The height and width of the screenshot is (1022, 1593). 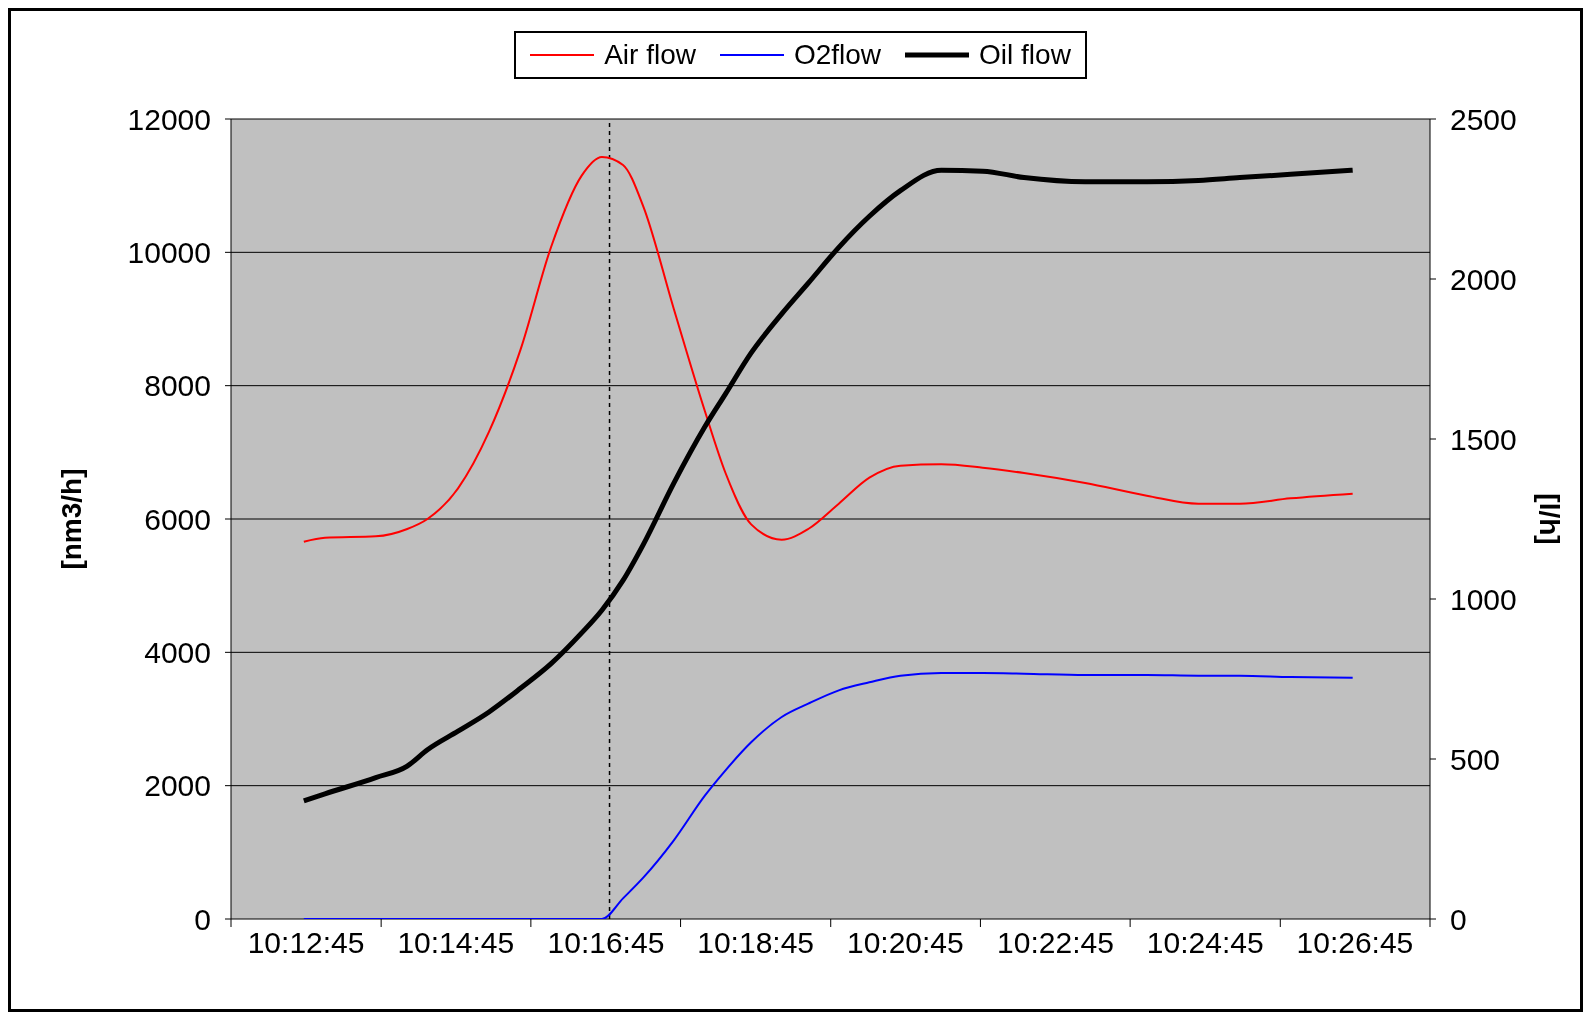 I want to click on y-tick-label: 0, so click(x=202, y=919).